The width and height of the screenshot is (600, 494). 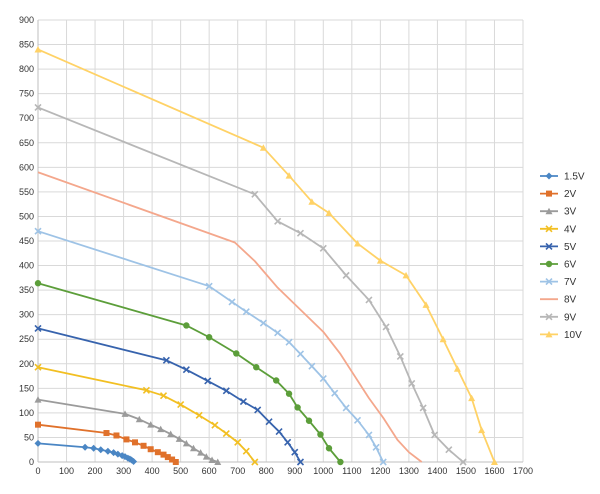 I want to click on legend-item: 4V, so click(x=558, y=229).